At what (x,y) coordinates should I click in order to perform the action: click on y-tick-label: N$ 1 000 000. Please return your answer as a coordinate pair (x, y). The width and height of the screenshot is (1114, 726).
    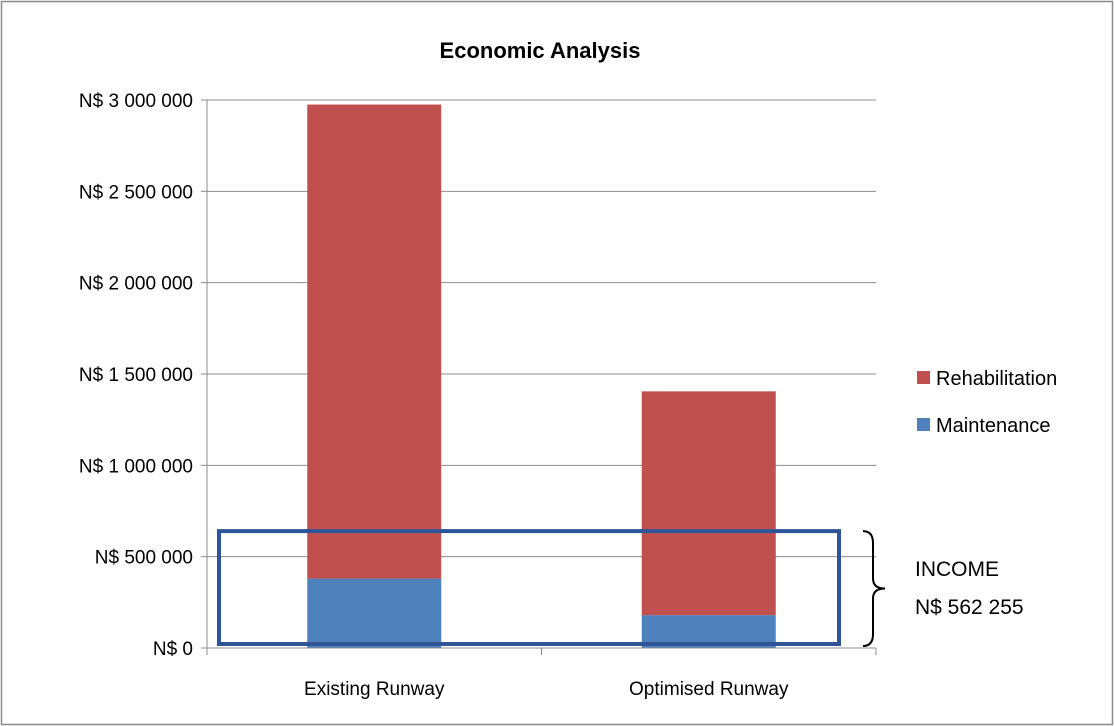
    Looking at the image, I should click on (136, 466).